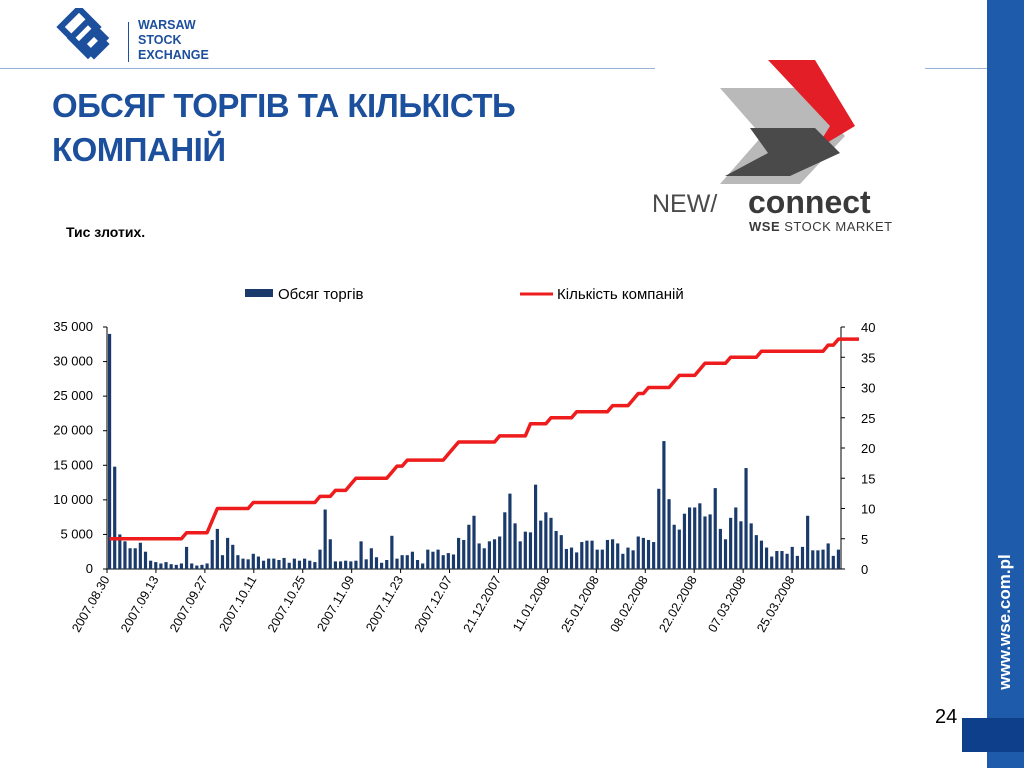 This screenshot has width=1024, height=768. What do you see at coordinates (809, 202) in the screenshot?
I see `nc-connect-text: connect` at bounding box center [809, 202].